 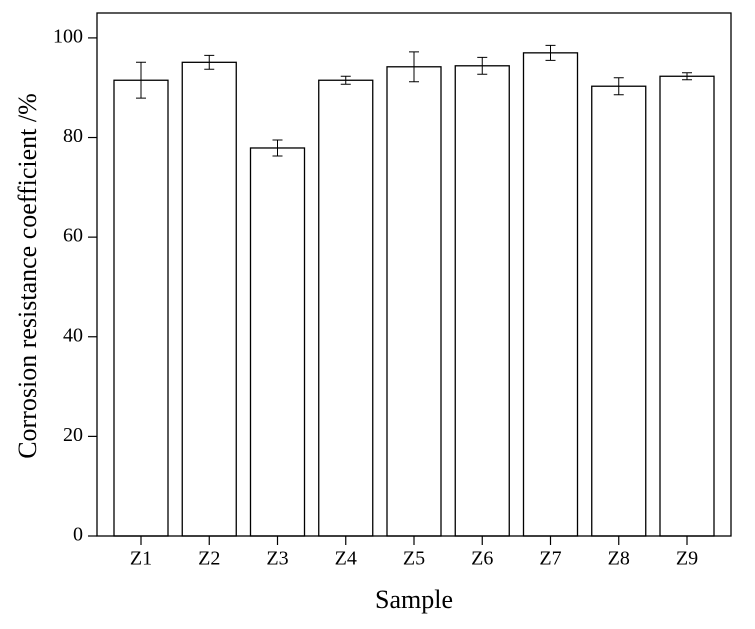 What do you see at coordinates (414, 559) in the screenshot?
I see `x-tick-label: Z5` at bounding box center [414, 559].